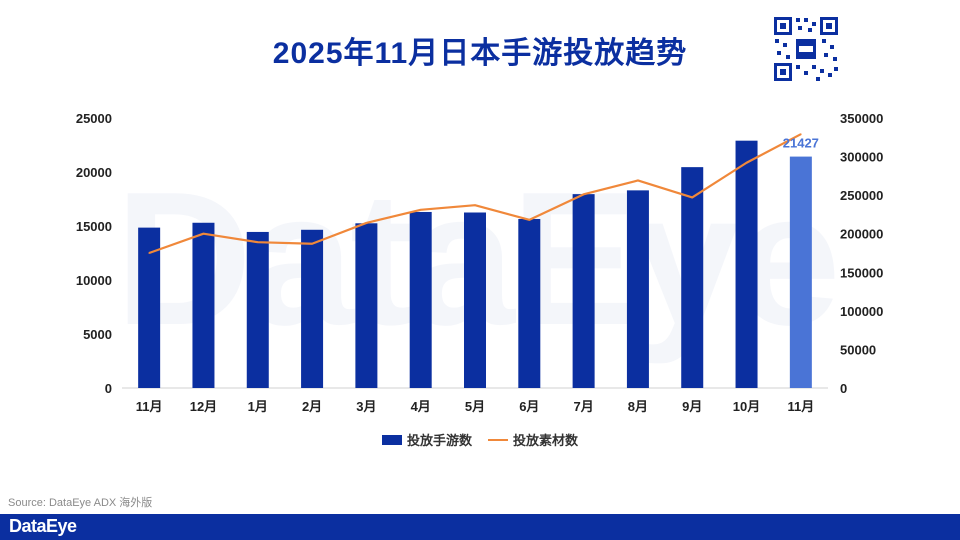  What do you see at coordinates (480, 53) in the screenshot?
I see `page-title: 2025年11月日本手游投放趋势` at bounding box center [480, 53].